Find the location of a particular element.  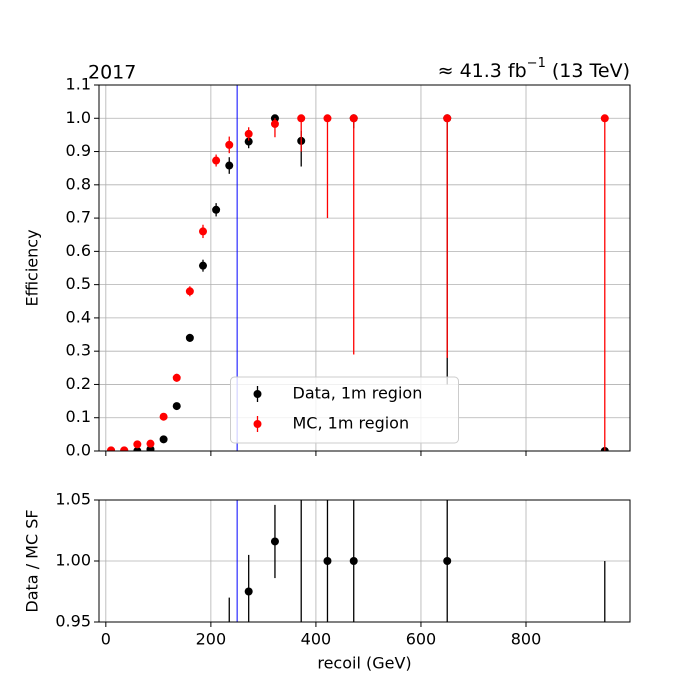

legend-box is located at coordinates (344, 410).